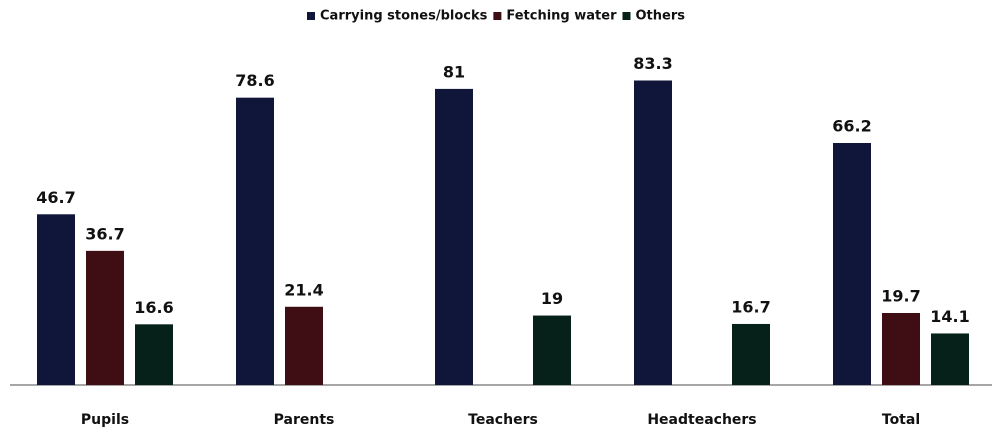 This screenshot has height=434, width=992. I want to click on data-label: 66.2, so click(851, 126).